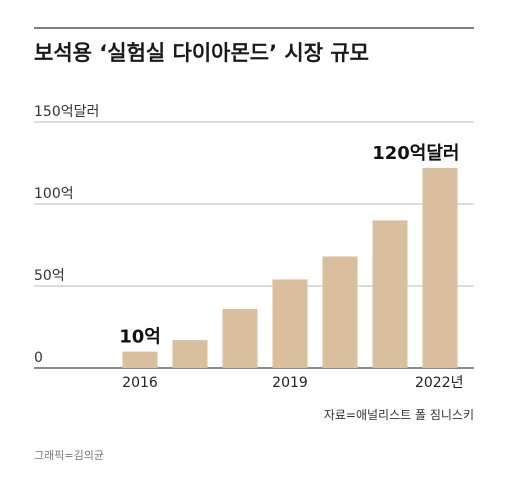 Image resolution: width=508 pixels, height=480 pixels. Describe the element at coordinates (49, 276) in the screenshot. I see `y-tick-label: 50억` at that location.